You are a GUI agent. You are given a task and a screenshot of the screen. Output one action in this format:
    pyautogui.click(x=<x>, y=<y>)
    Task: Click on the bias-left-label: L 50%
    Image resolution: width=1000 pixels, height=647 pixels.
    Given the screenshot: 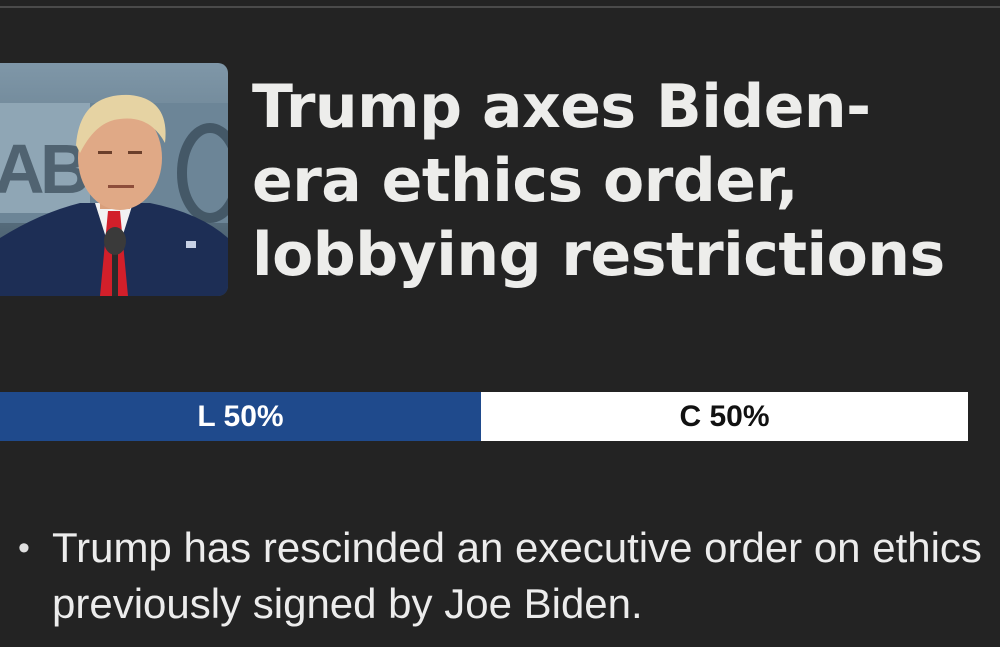 What is the action you would take?
    pyautogui.click(x=240, y=416)
    